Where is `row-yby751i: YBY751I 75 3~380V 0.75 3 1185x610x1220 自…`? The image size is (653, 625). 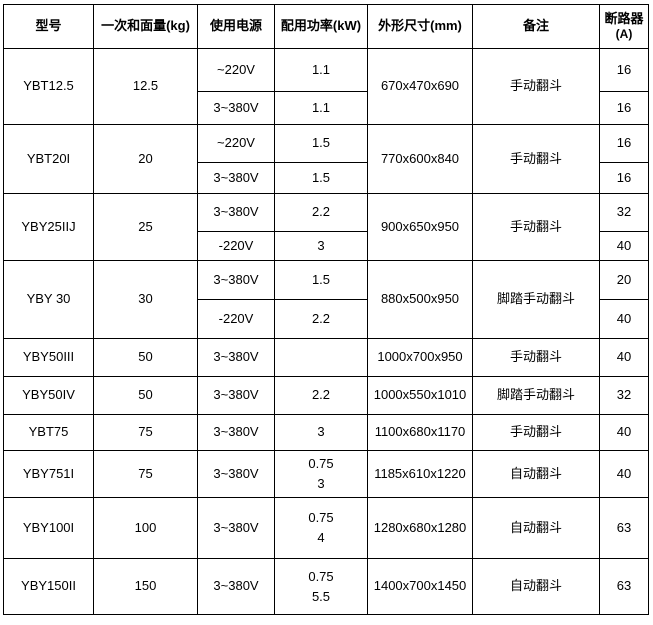
row-yby751i: YBY751I 75 3~380V 0.75 3 1185x610x1220 自… is located at coordinates (326, 474).